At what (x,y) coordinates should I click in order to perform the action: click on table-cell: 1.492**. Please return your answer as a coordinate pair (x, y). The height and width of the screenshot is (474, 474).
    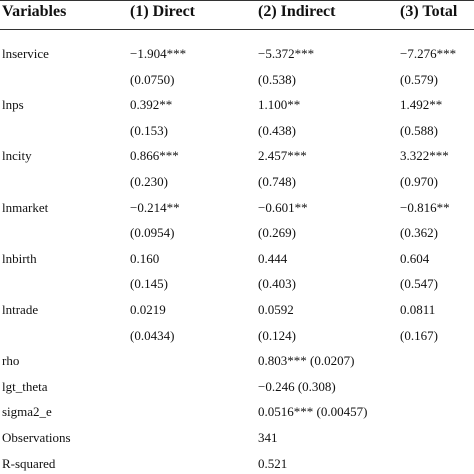
    Looking at the image, I should click on (421, 105).